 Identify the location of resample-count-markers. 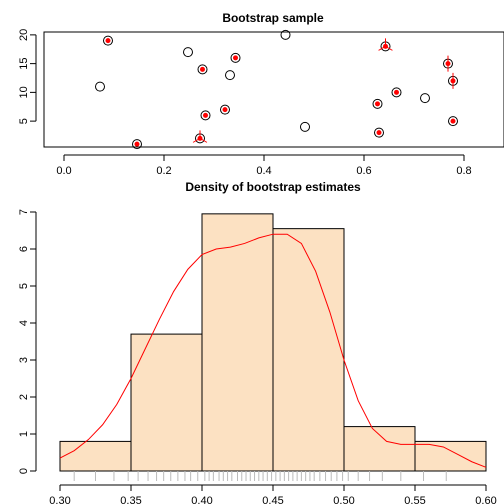
(323, 90).